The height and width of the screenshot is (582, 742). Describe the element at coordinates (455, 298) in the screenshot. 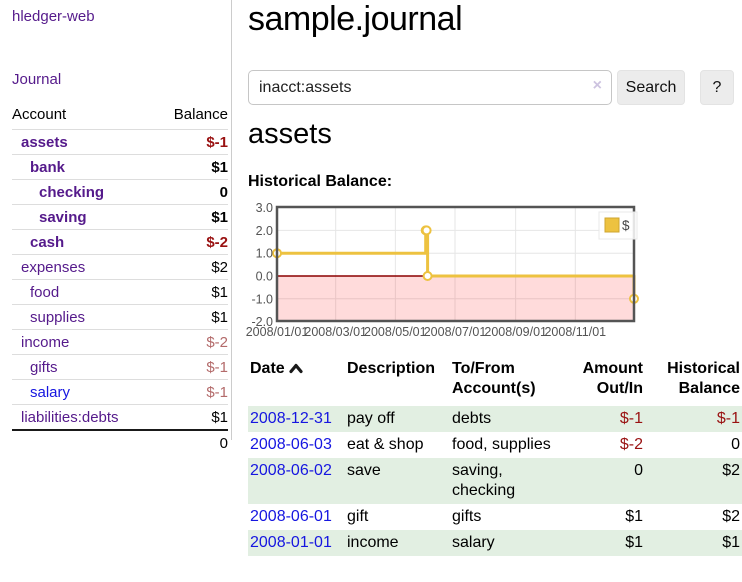

I see `negative-region` at that location.